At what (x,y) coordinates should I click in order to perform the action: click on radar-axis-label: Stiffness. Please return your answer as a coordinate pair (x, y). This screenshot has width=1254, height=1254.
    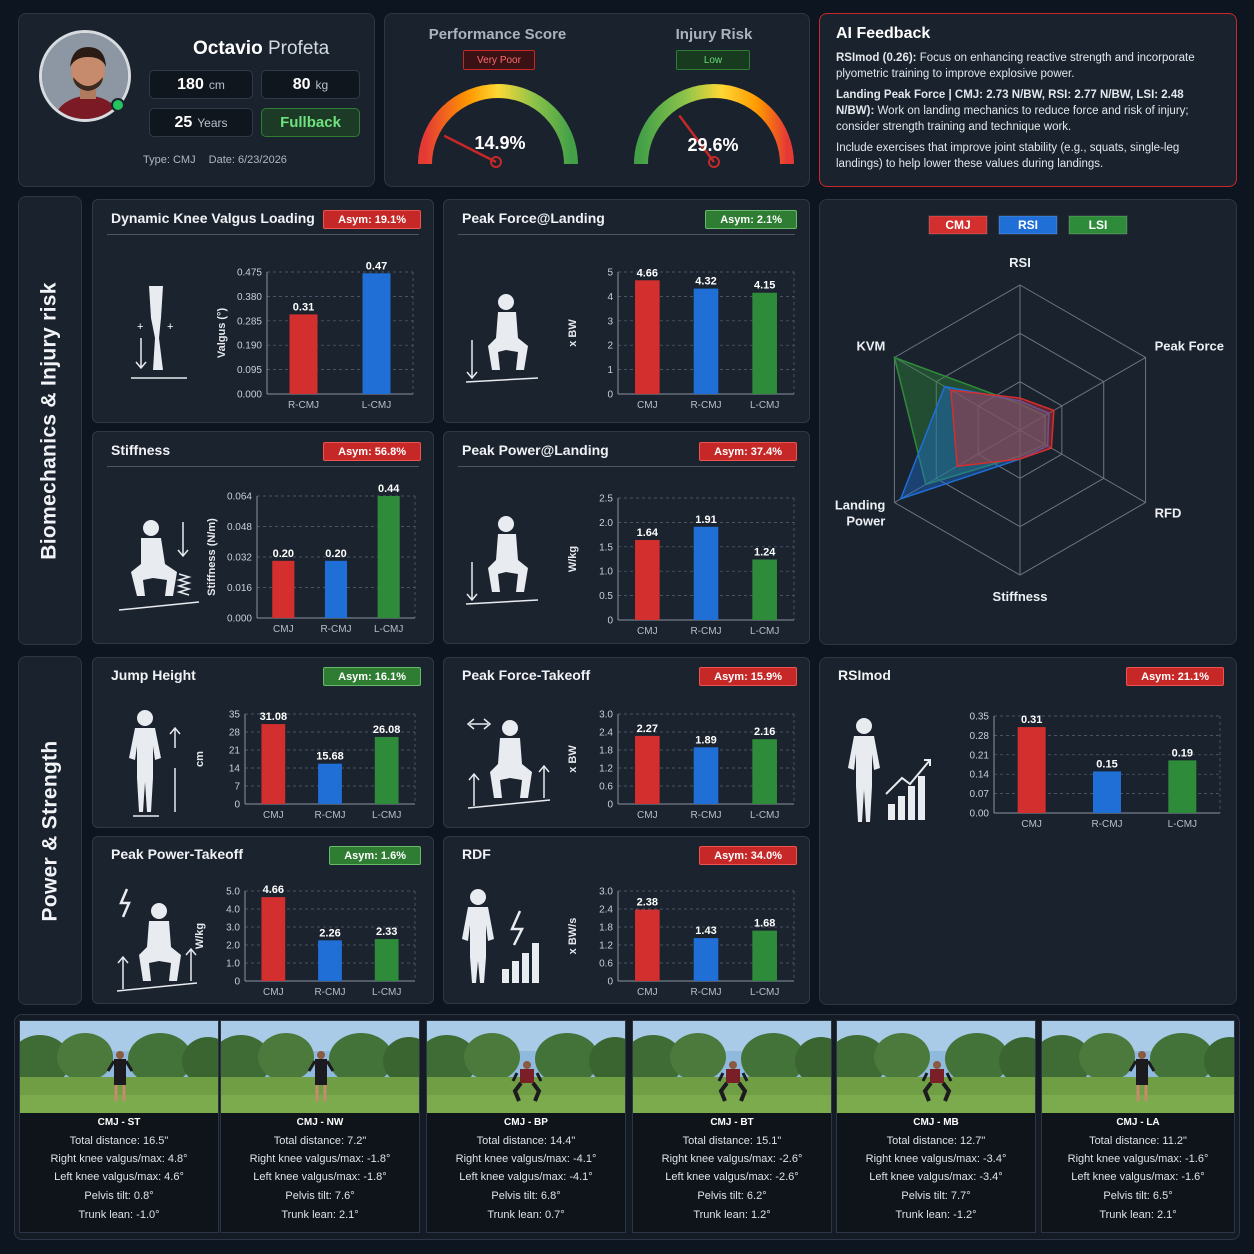
    Looking at the image, I should click on (1020, 596).